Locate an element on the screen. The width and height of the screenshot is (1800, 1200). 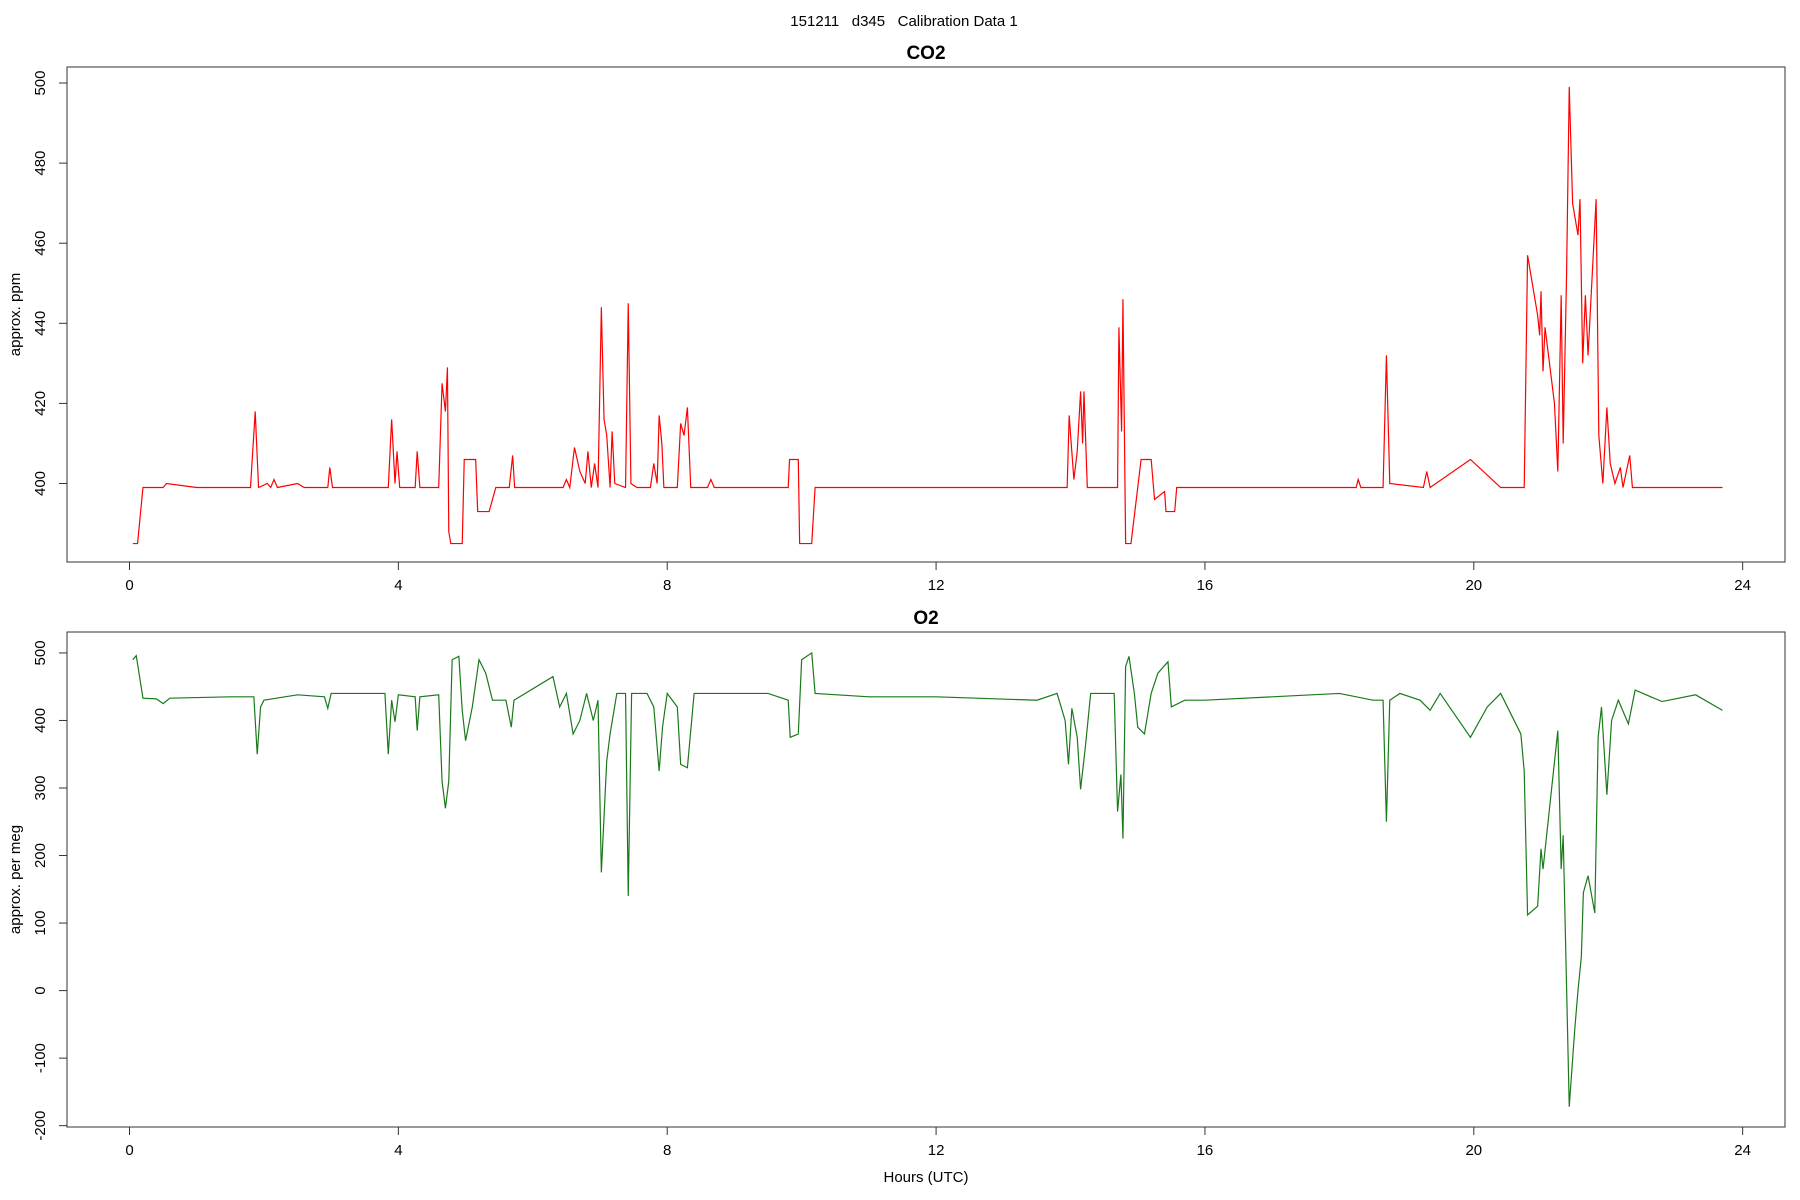
y-tick-label: 200 is located at coordinates (40, 855).